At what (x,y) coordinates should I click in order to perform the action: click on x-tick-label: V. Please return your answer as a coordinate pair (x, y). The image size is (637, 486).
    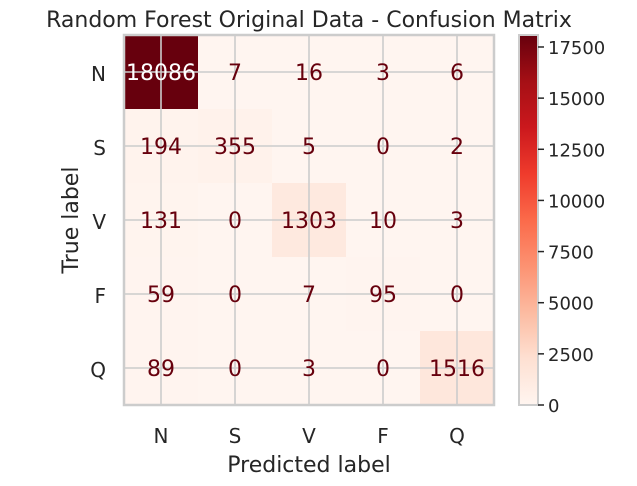
    Looking at the image, I should click on (309, 436).